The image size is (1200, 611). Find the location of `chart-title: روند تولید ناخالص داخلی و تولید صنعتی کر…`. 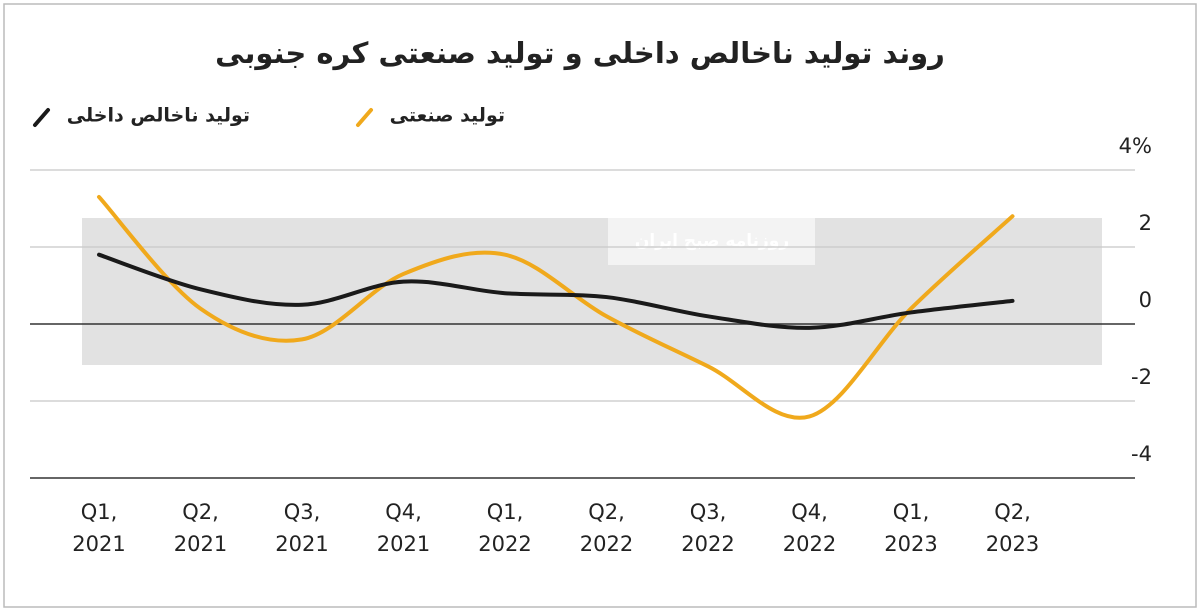

chart-title: روند تولید ناخالص داخلی و تولید صنعتی کر… is located at coordinates (580, 53).